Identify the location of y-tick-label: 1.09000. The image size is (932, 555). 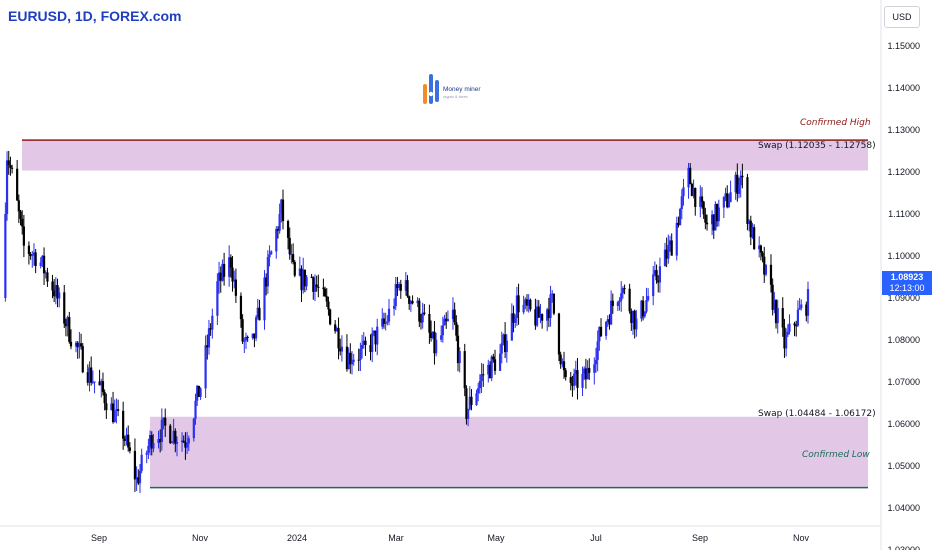
(903, 298).